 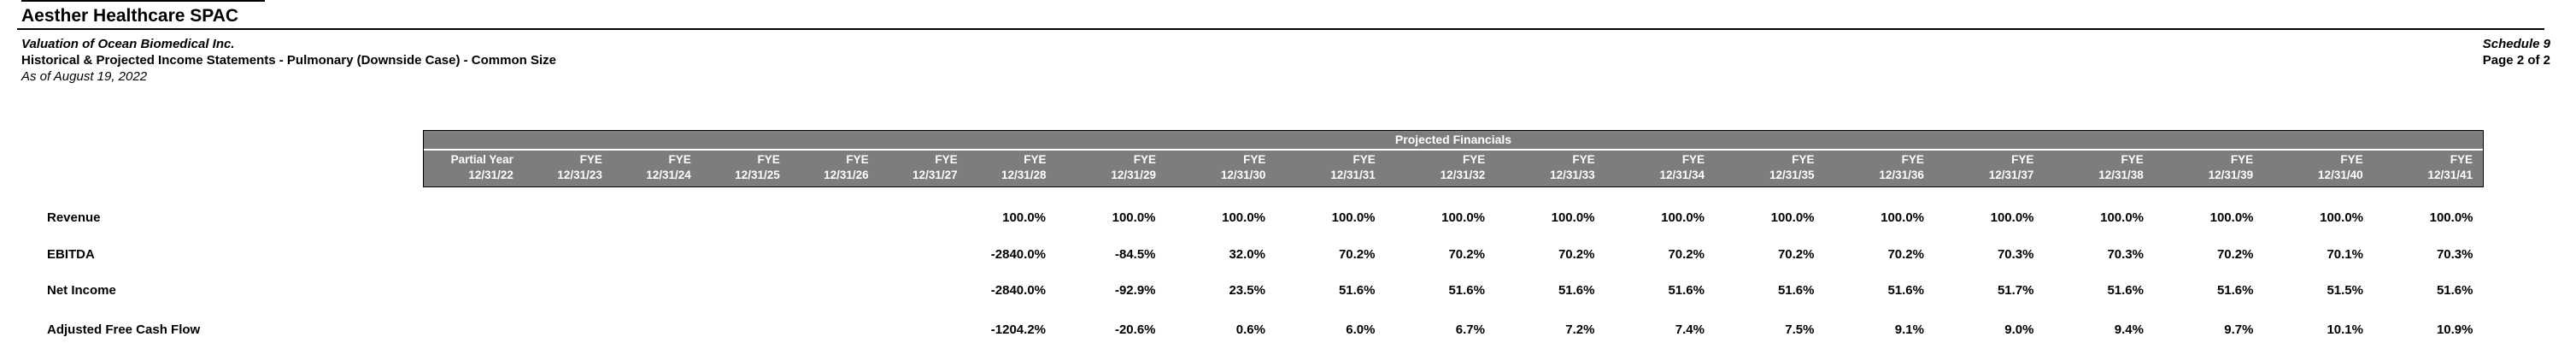 What do you see at coordinates (1247, 254) in the screenshot?
I see `value-cell: 32.0%` at bounding box center [1247, 254].